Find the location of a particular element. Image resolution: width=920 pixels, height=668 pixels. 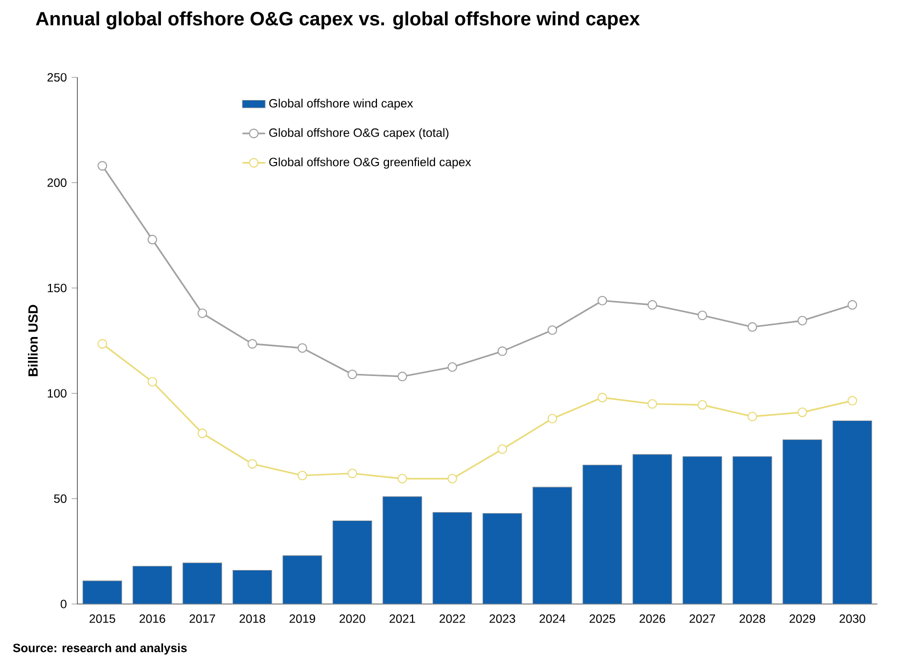

x-tick-label: 2026 is located at coordinates (653, 618).